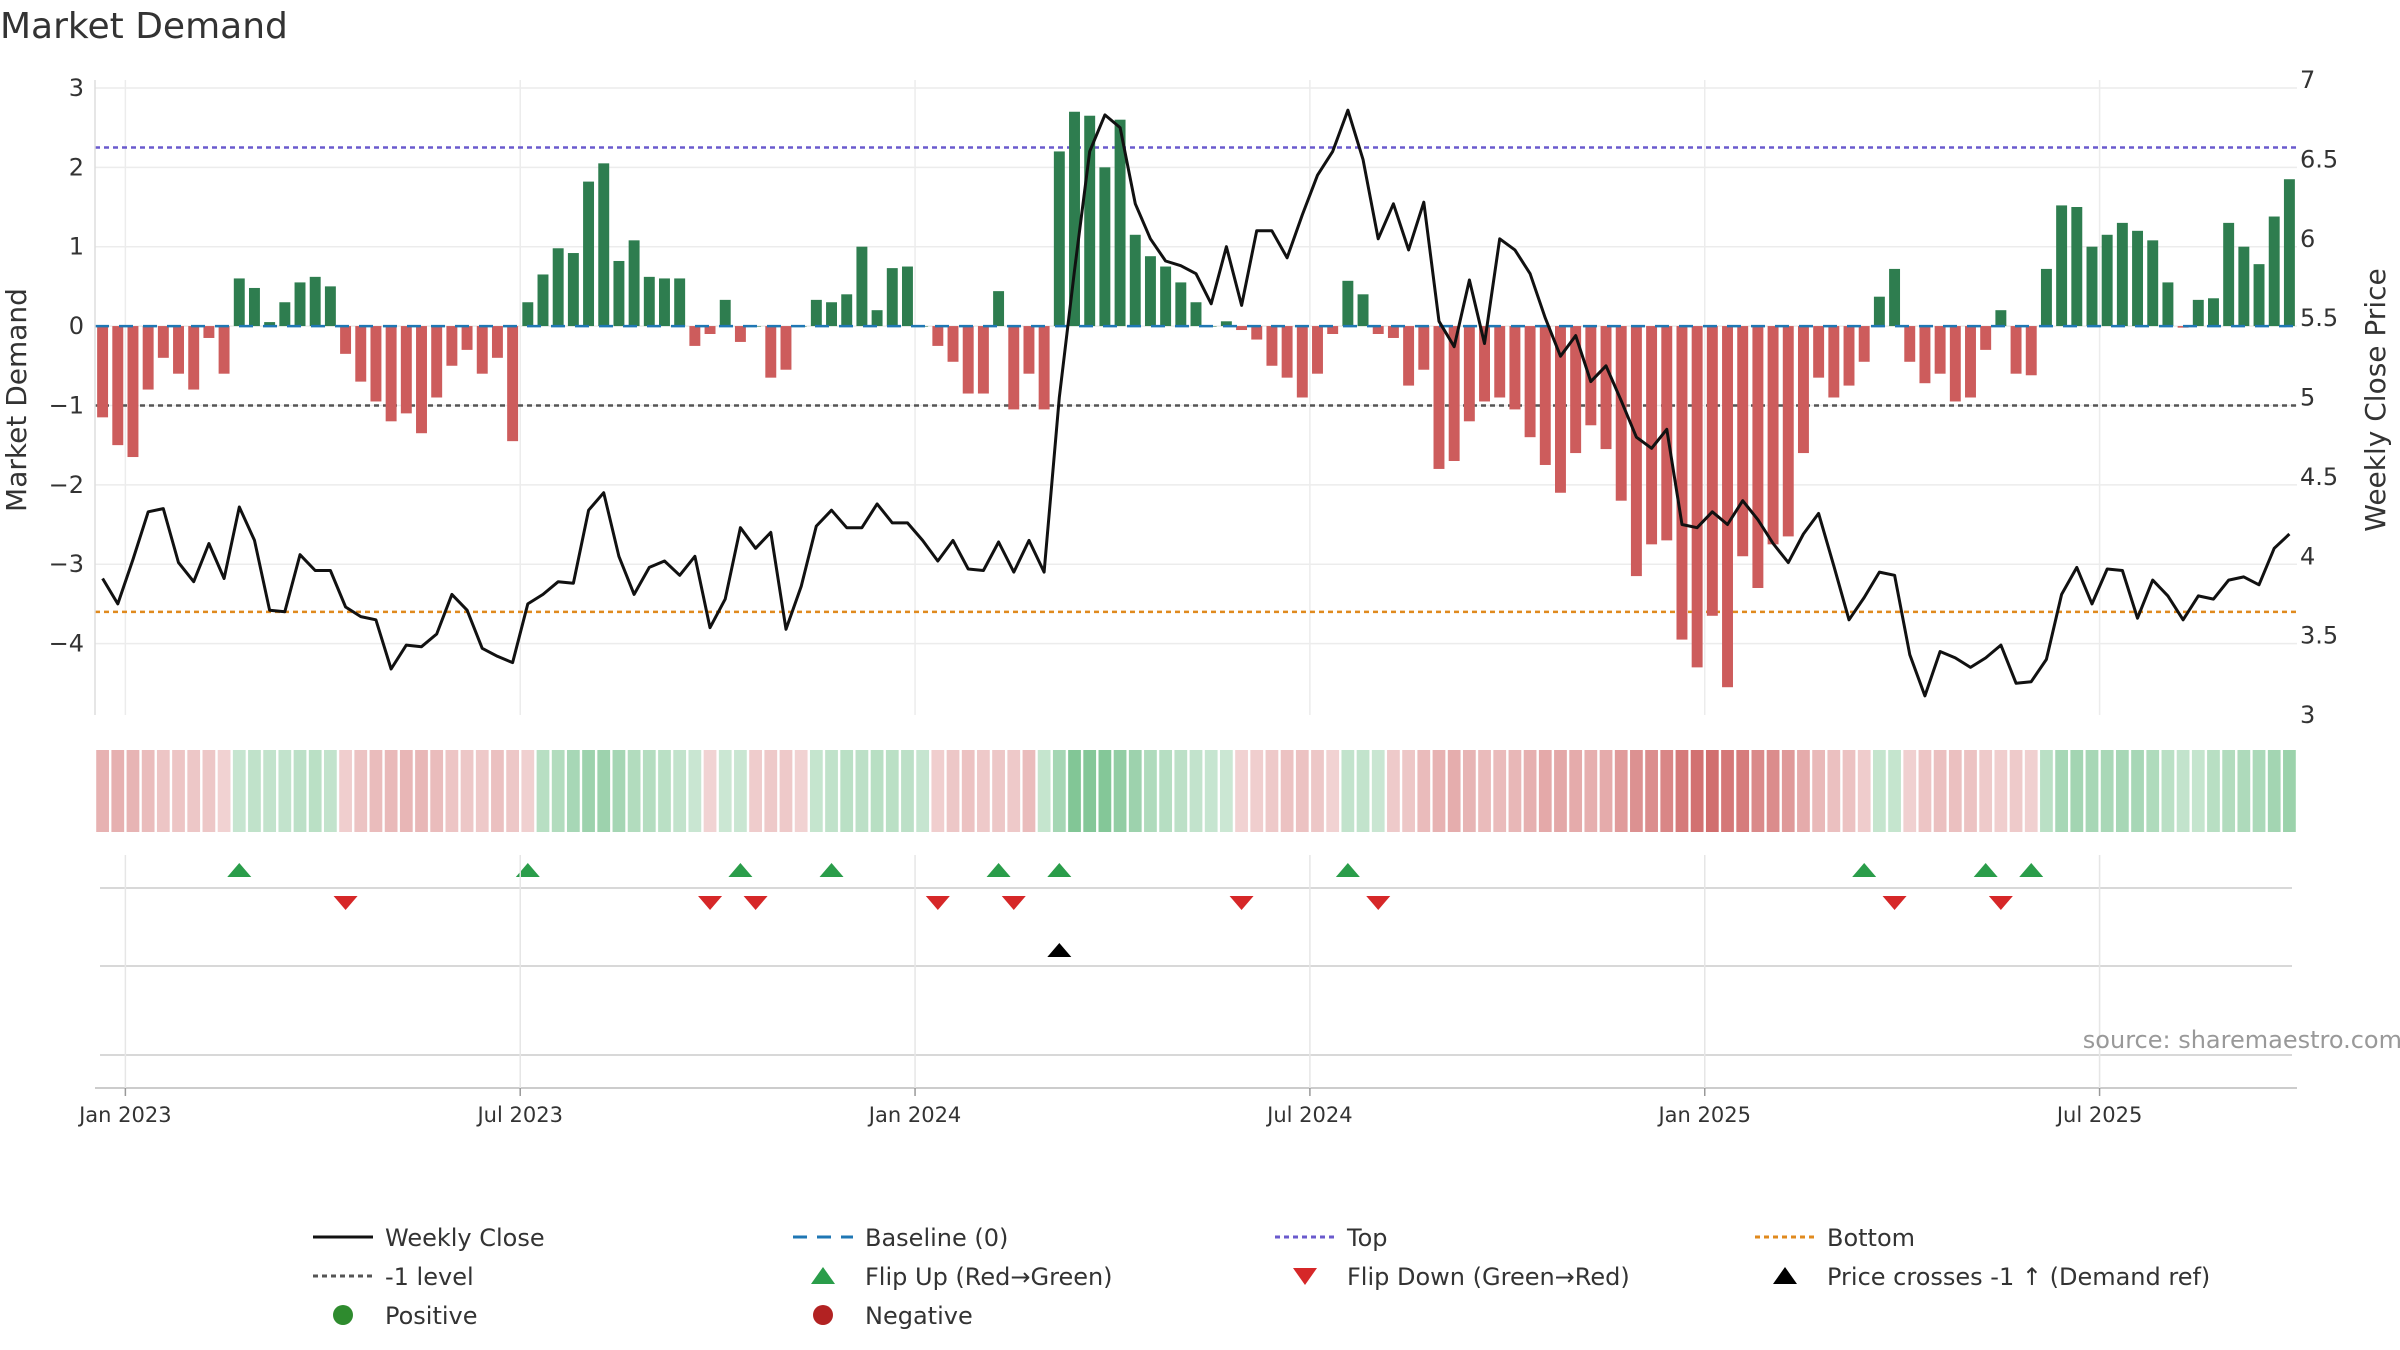 Image resolution: width=2400 pixels, height=1350 pixels. What do you see at coordinates (1308, 1115) in the screenshot?
I see `x-tick-label: Jul 2024` at bounding box center [1308, 1115].